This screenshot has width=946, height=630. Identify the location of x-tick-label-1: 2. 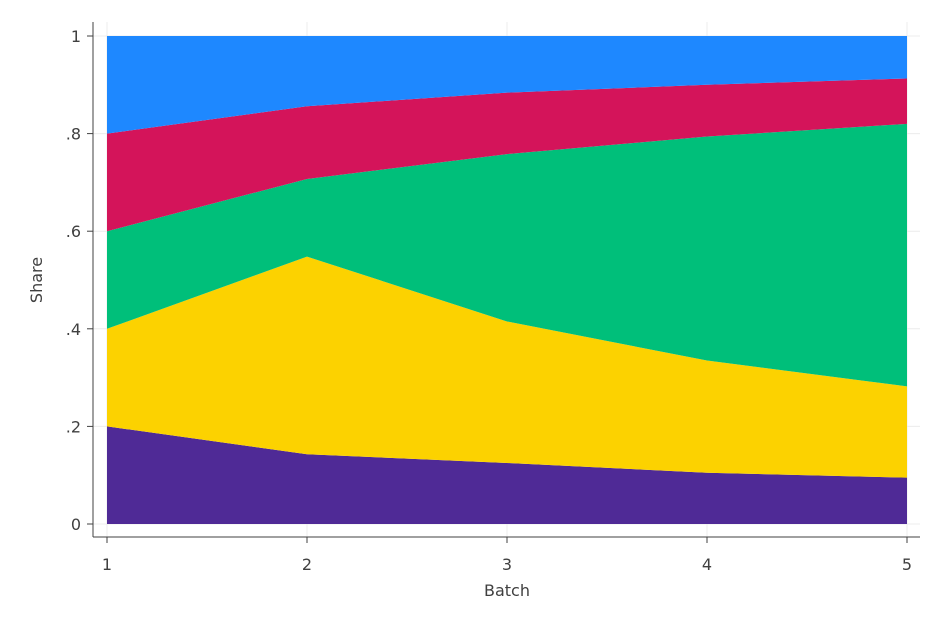
(307, 564).